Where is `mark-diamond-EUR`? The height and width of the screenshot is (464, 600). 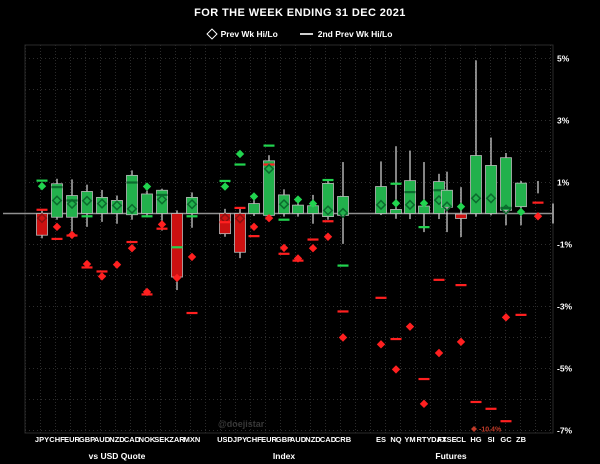 mark-diamond-EUR is located at coordinates (269, 169).